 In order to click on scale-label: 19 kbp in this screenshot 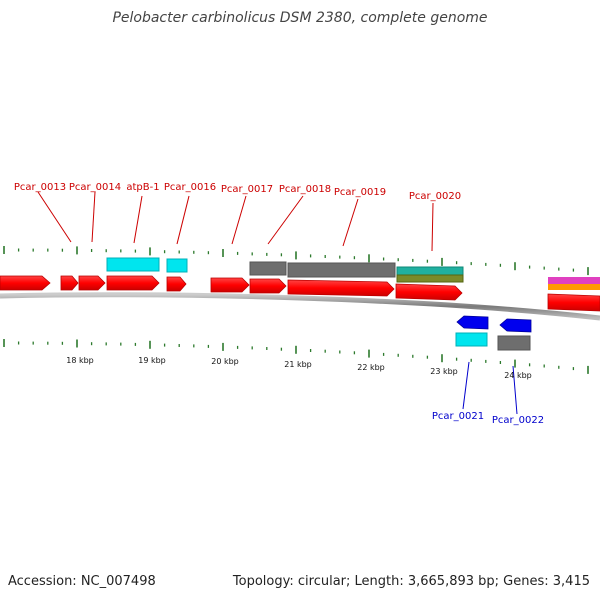, I will do `click(152, 360)`.